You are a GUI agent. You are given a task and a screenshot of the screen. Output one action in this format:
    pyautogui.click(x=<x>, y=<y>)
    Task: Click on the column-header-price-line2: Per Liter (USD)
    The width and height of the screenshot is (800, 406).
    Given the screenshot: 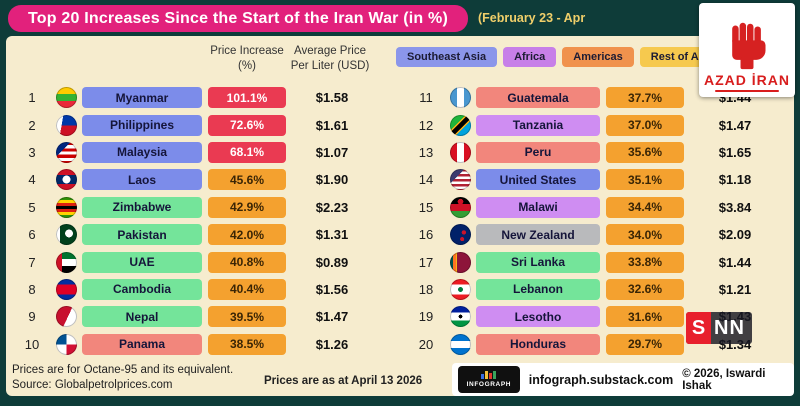 What is the action you would take?
    pyautogui.click(x=330, y=66)
    